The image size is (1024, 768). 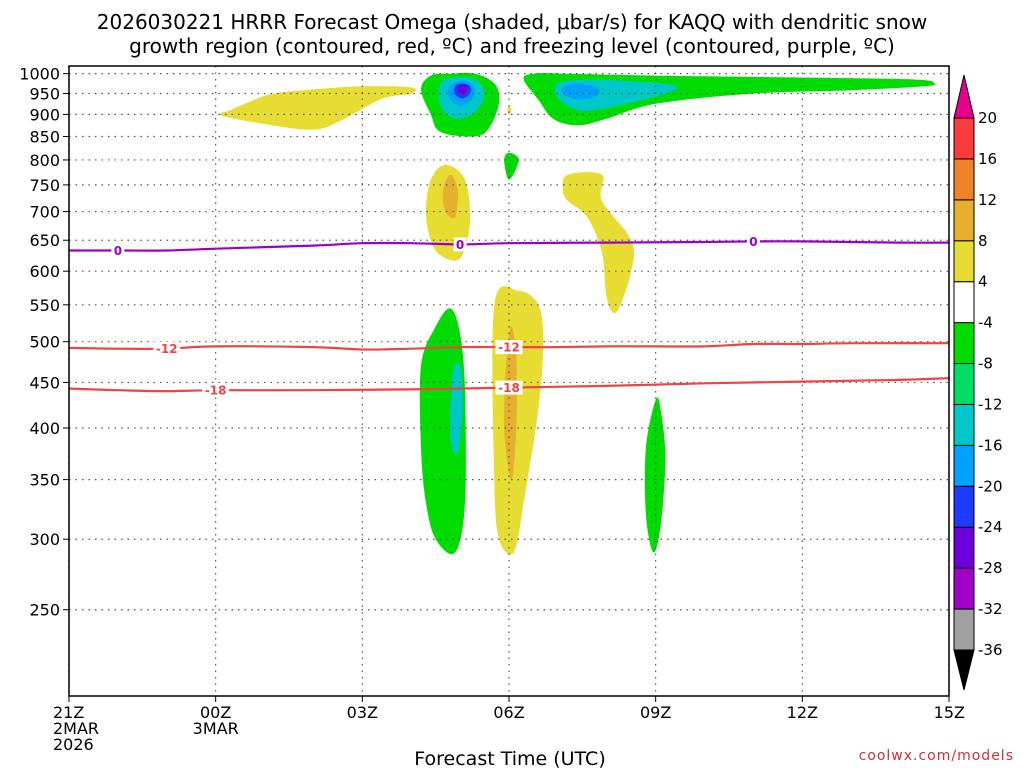 What do you see at coordinates (987, 200) in the screenshot?
I see `colorbar-tick-label: 12` at bounding box center [987, 200].